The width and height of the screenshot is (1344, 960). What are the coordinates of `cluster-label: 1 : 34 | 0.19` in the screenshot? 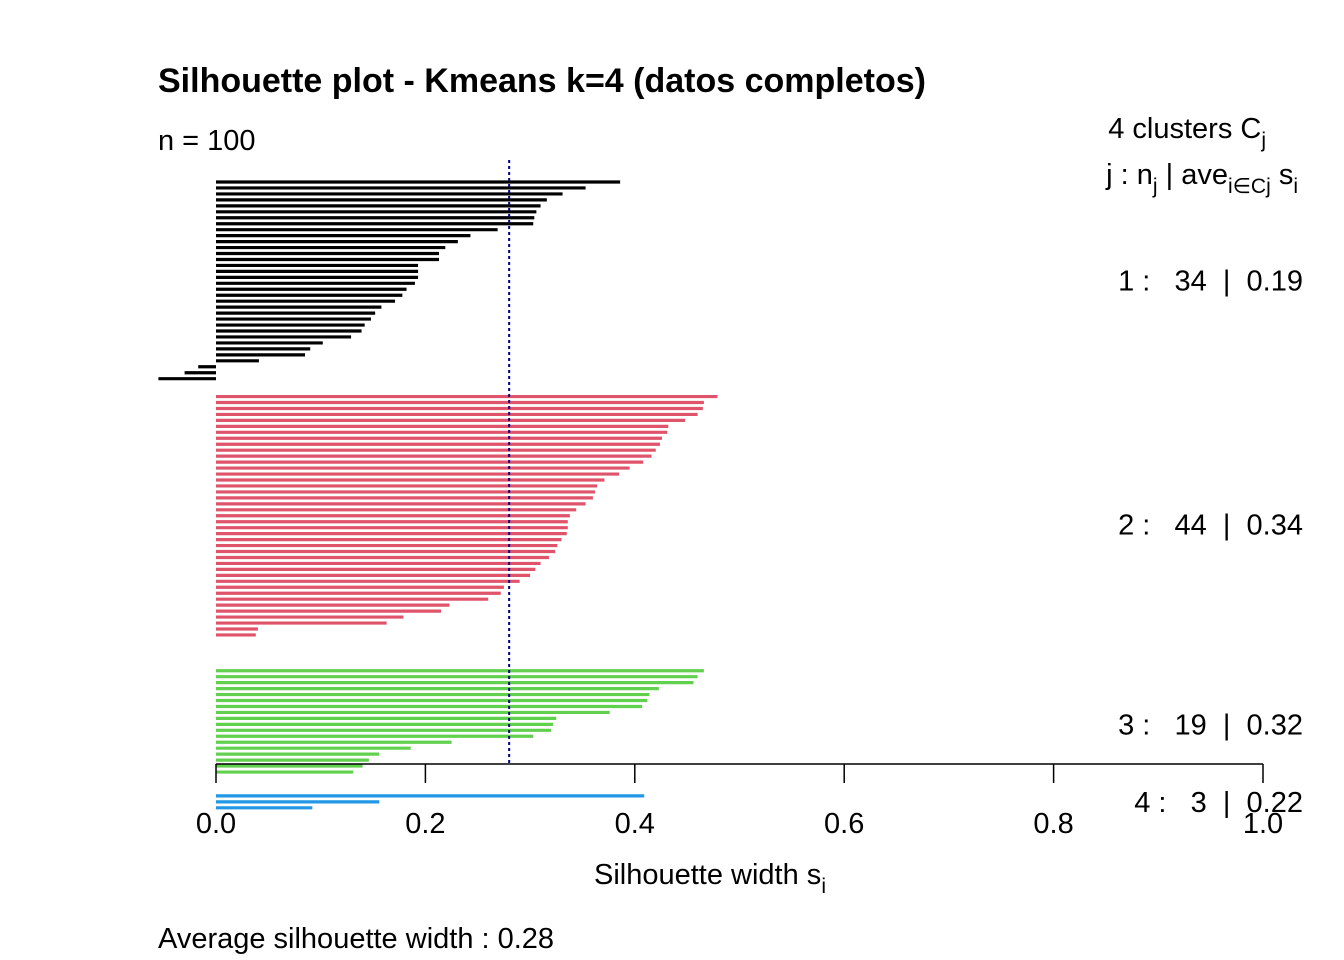 It's located at (1210, 281).